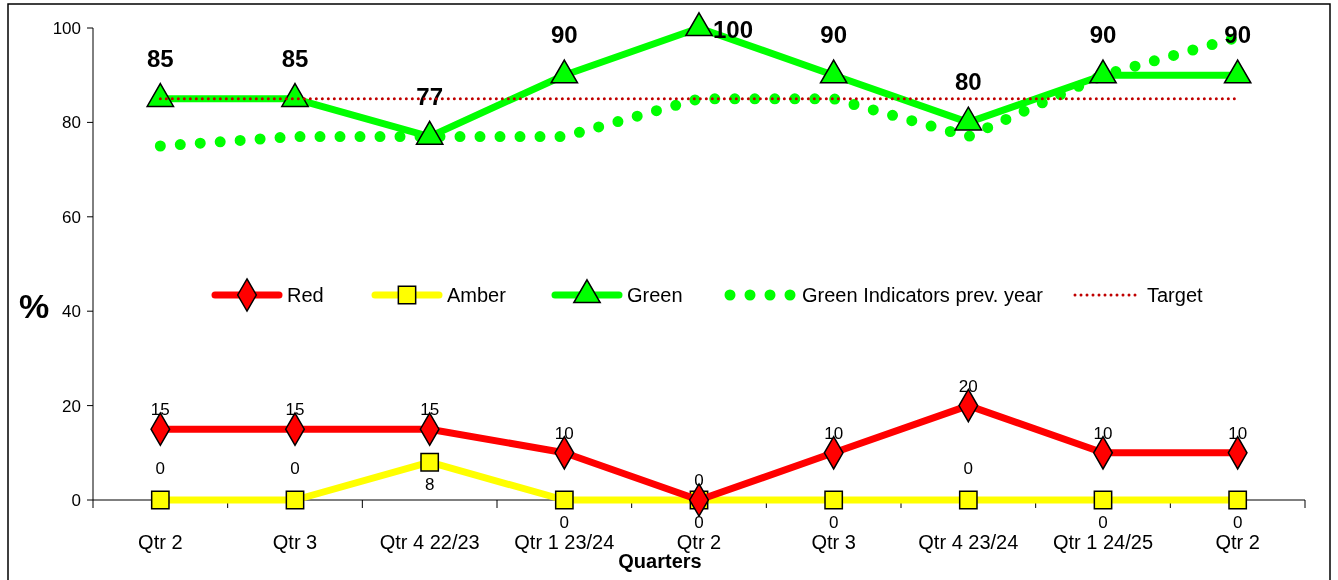 The height and width of the screenshot is (580, 1338). Describe the element at coordinates (429, 542) in the screenshot. I see `x-tick-label: Qtr 4 22/23` at that location.